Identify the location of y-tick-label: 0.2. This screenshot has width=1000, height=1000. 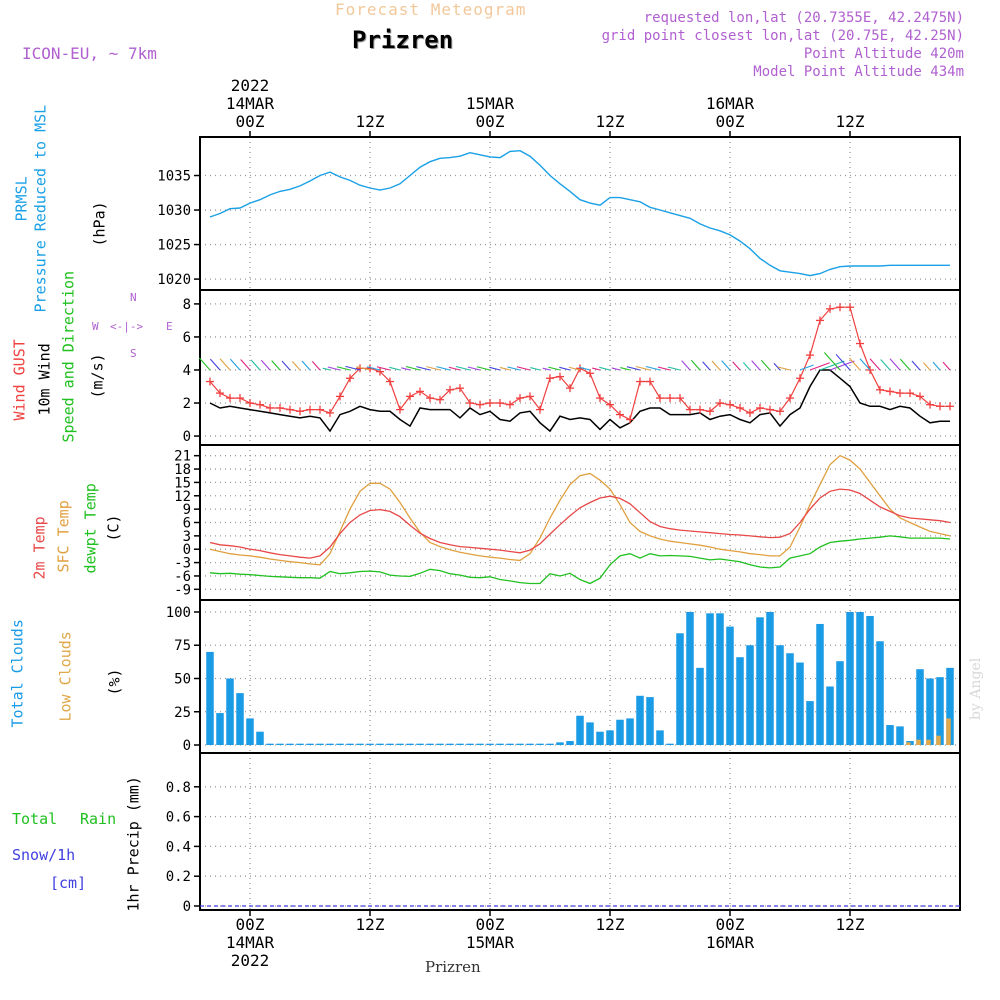
(178, 877).